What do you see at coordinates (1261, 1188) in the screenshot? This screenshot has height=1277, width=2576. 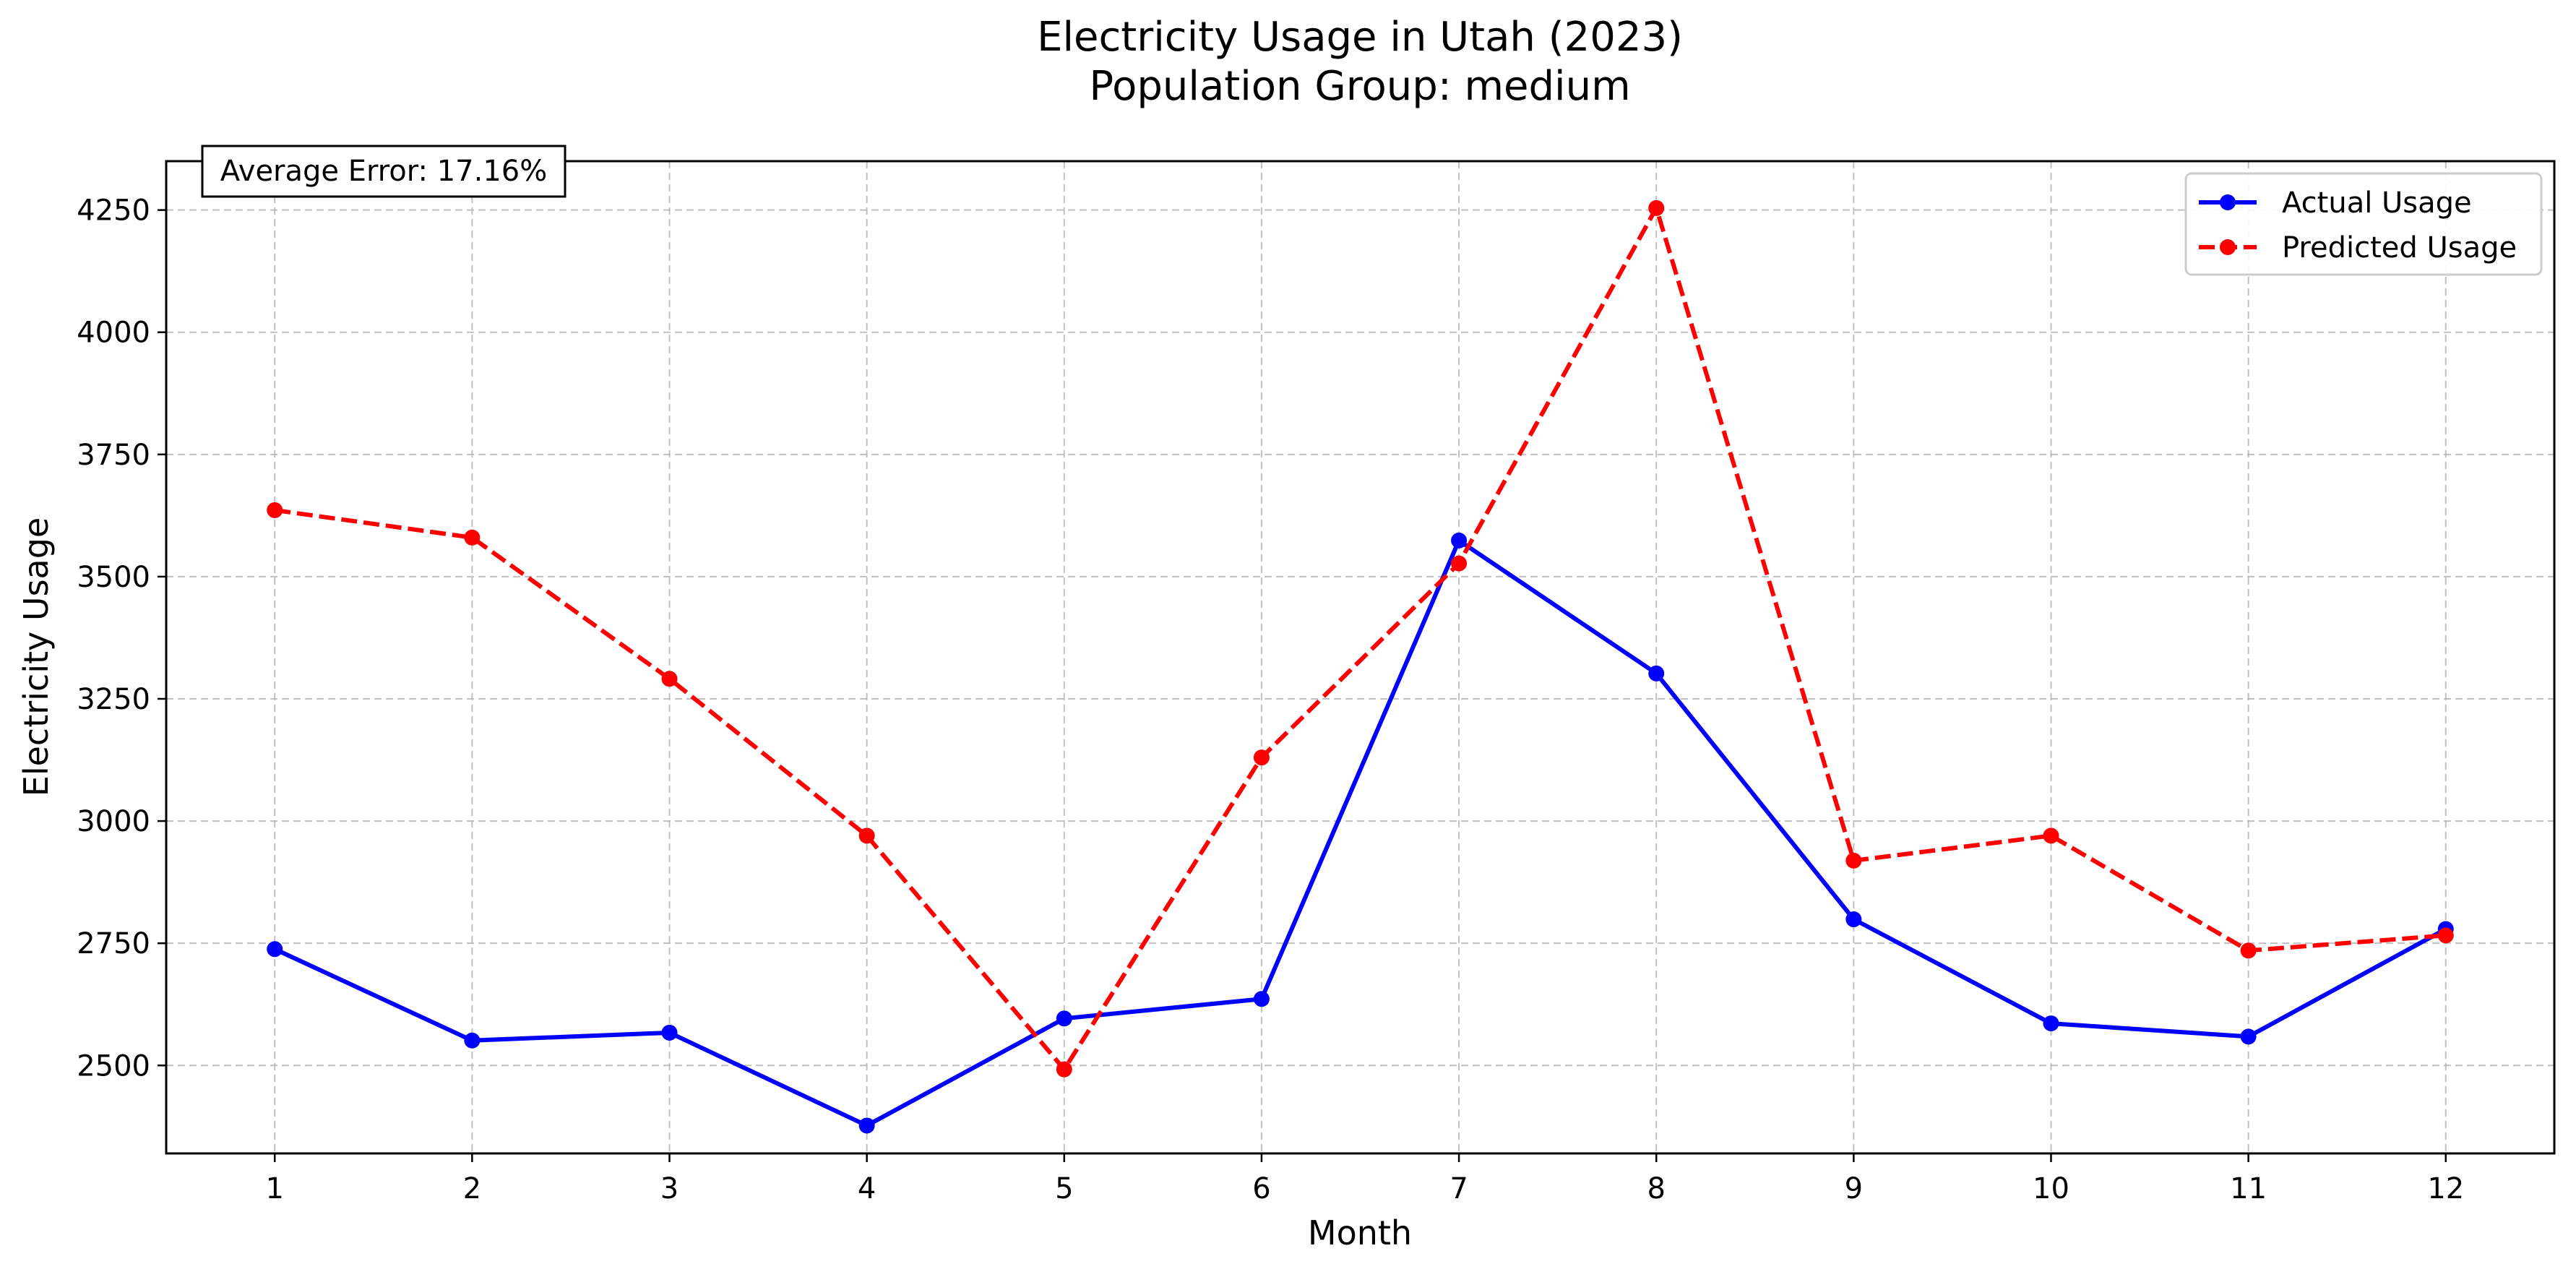 I see `x-tick-label: 6` at bounding box center [1261, 1188].